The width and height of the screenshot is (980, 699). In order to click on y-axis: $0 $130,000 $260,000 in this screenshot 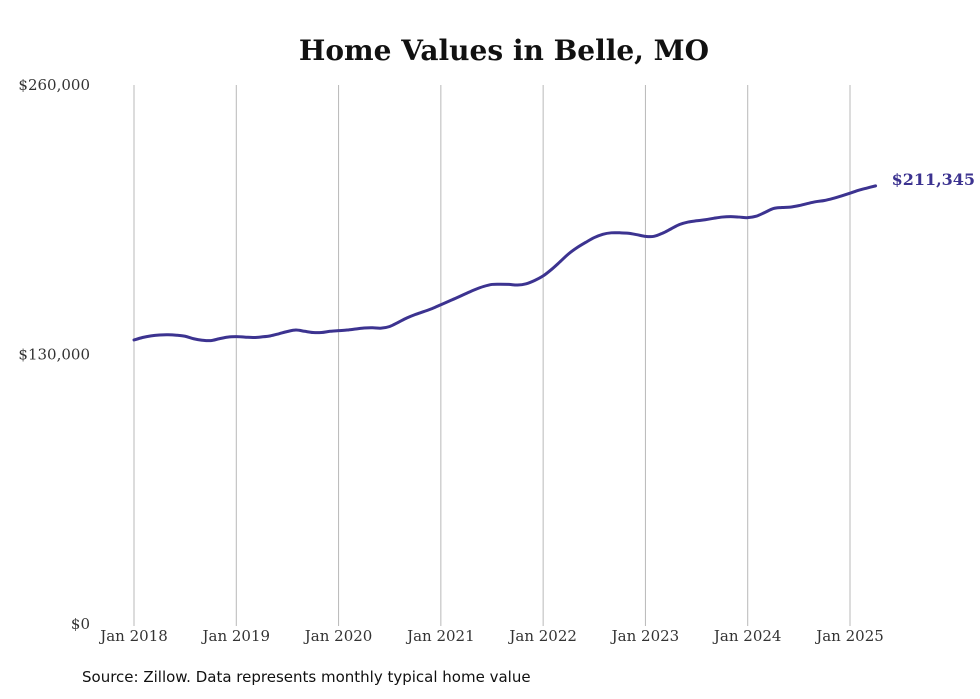, I will do `click(54, 354)`.